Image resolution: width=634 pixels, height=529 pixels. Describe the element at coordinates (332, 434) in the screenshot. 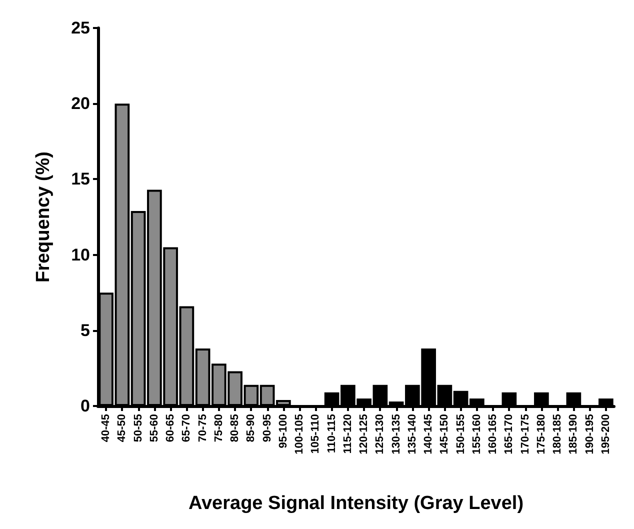

I see `x-tick-label: 110-115` at that location.